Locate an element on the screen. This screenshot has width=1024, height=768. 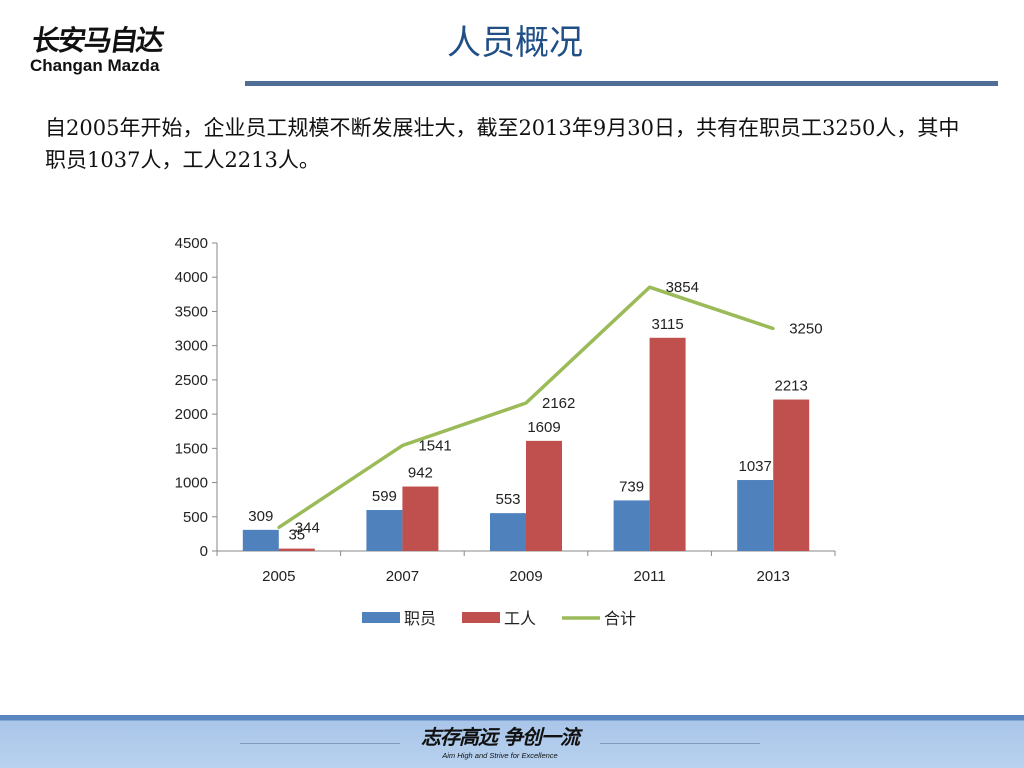
chart-legend: 职员 工人 合计 is located at coordinates (499, 619).